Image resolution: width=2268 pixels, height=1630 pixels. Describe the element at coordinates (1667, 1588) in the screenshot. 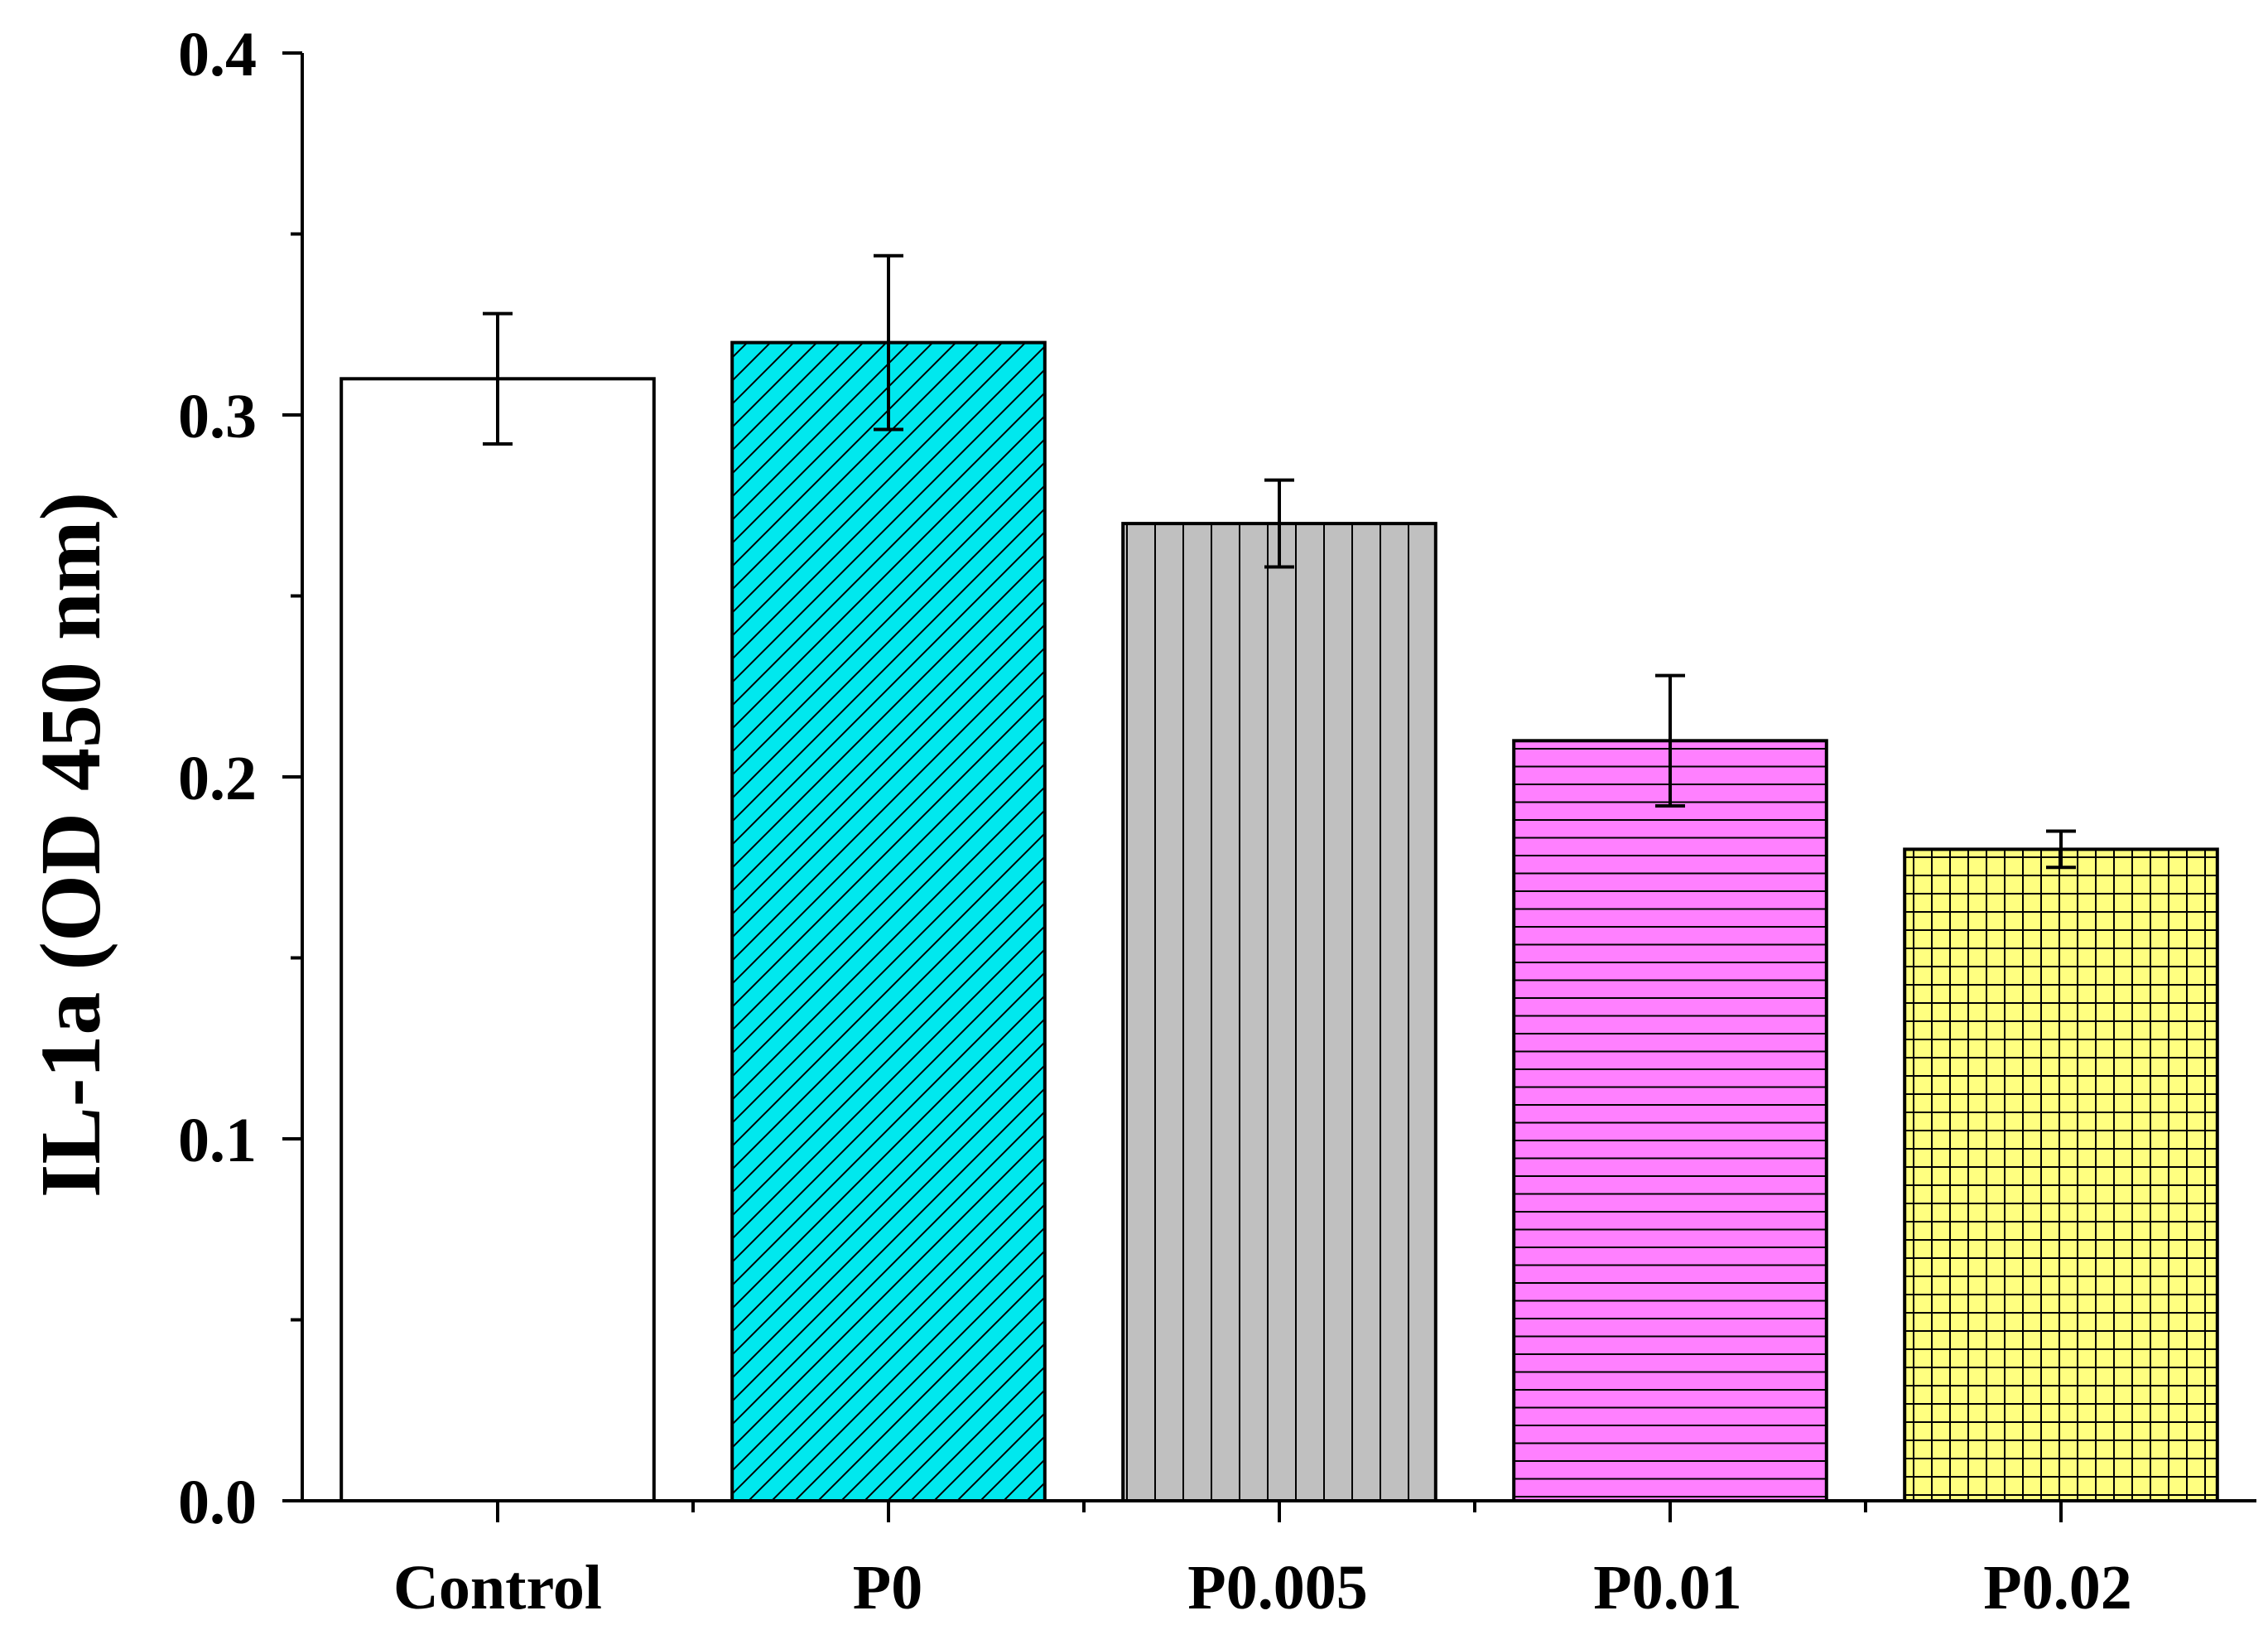

I see `x-category-label-p0-01: P0.01` at that location.